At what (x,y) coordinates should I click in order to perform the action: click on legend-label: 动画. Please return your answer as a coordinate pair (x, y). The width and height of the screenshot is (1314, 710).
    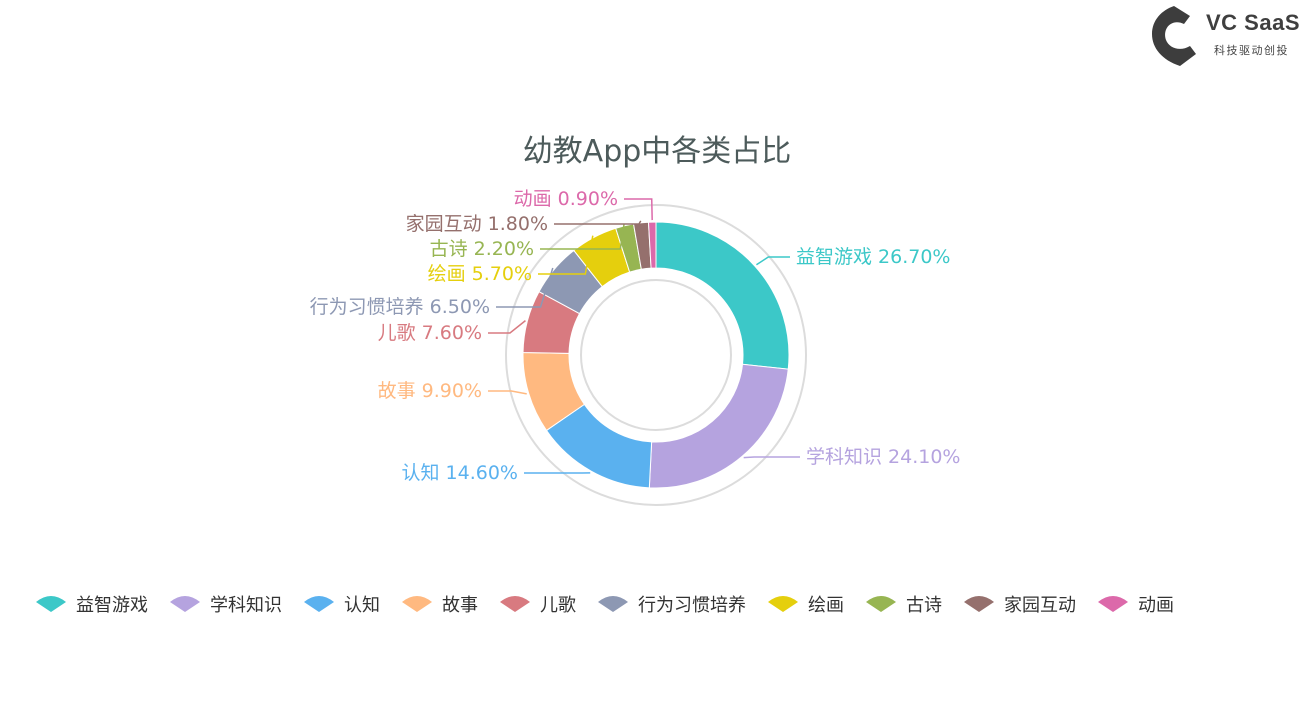
    Looking at the image, I should click on (1156, 605).